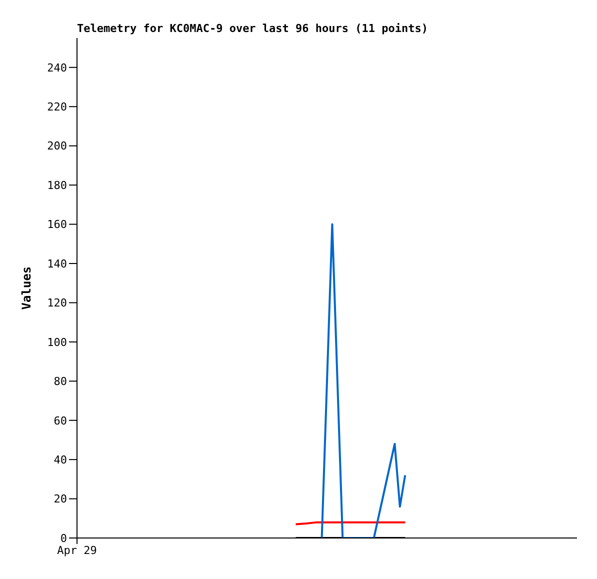 The height and width of the screenshot is (579, 597). Describe the element at coordinates (77, 550) in the screenshot. I see `x-tick-label: Apr 29` at that location.